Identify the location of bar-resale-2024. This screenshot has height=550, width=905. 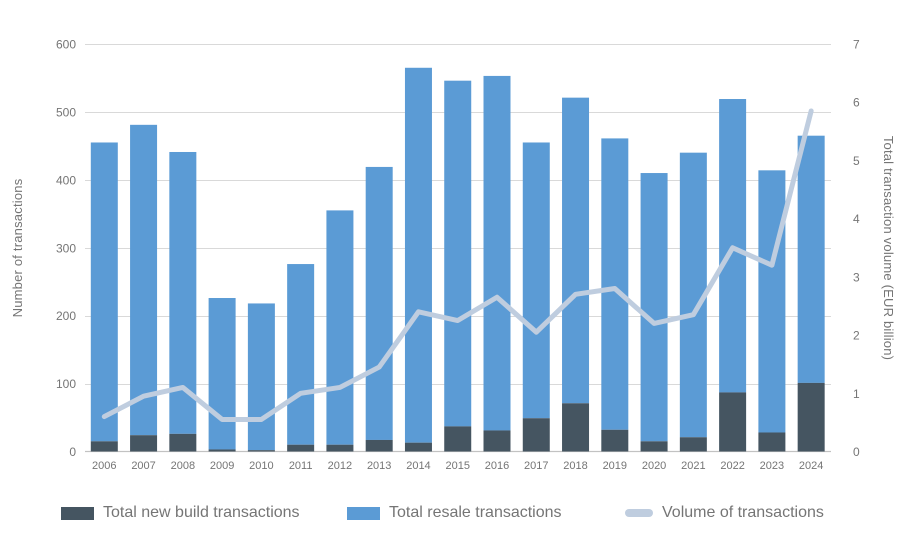
(811, 259).